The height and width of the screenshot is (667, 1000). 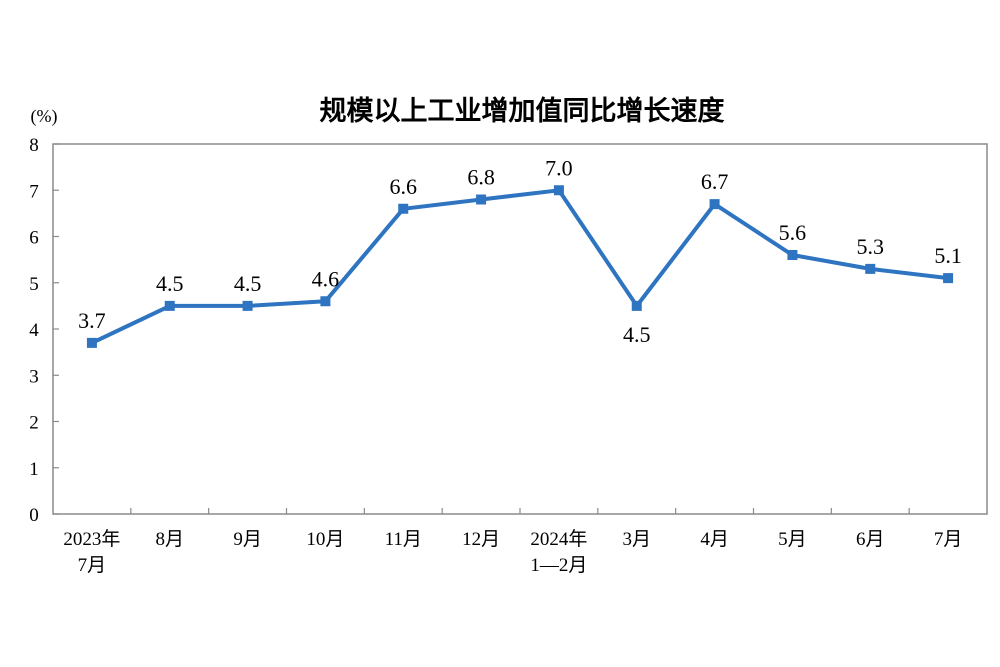 What do you see at coordinates (34, 284) in the screenshot?
I see `y-tick-label: 5` at bounding box center [34, 284].